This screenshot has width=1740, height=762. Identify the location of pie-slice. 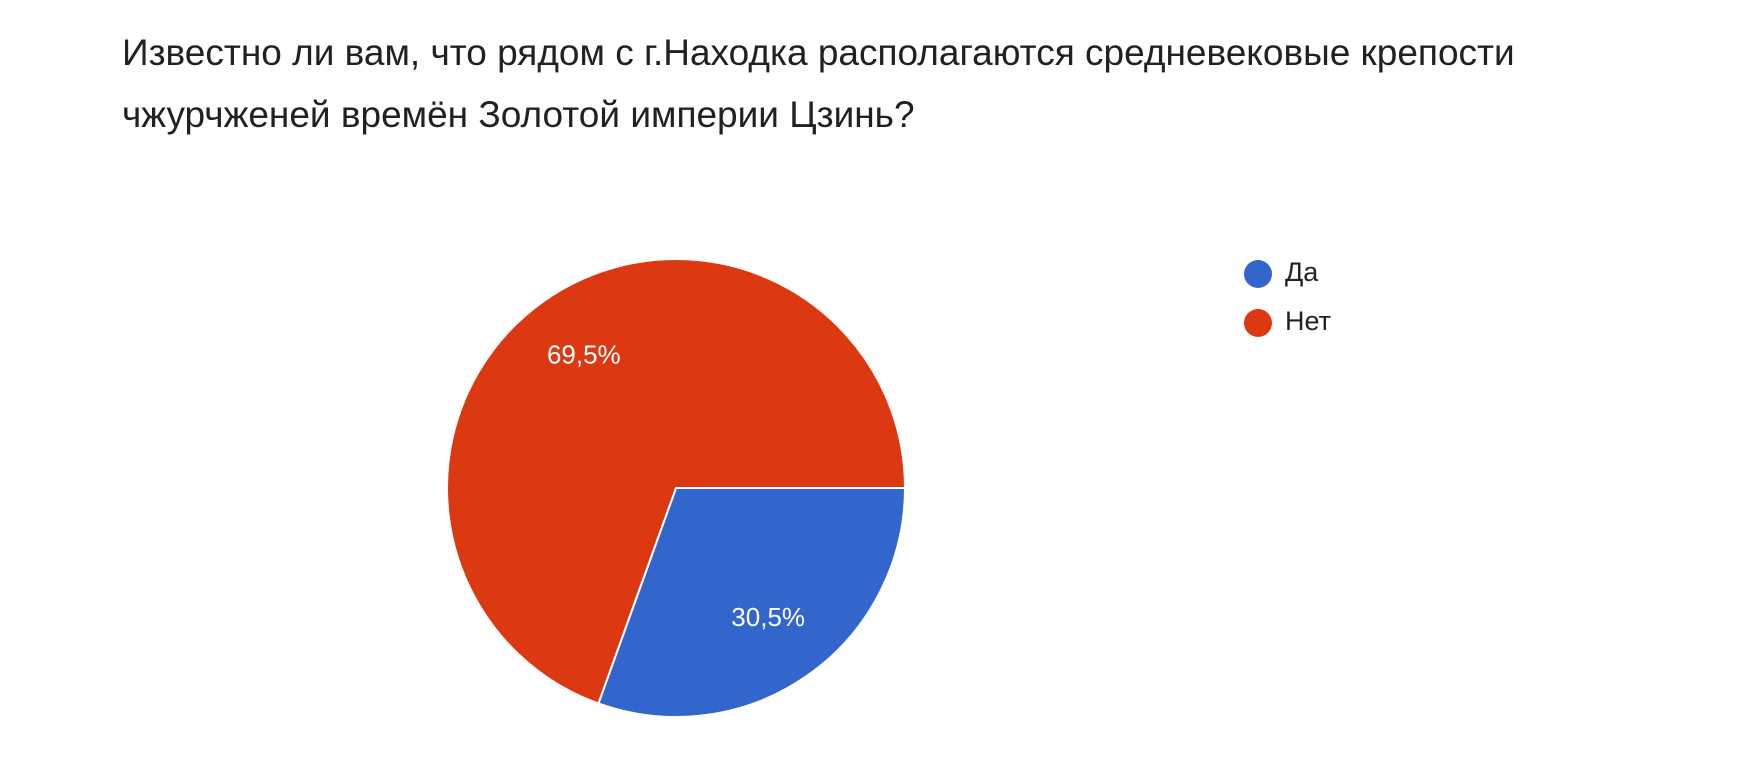
(752, 602).